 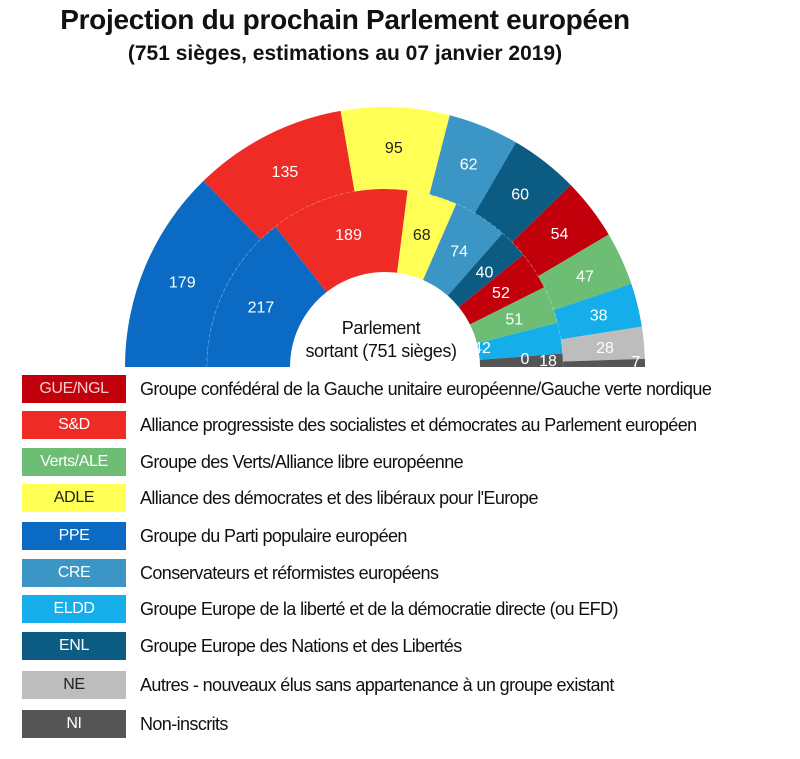 What do you see at coordinates (74, 646) in the screenshot?
I see `legend-swatch: ENL` at bounding box center [74, 646].